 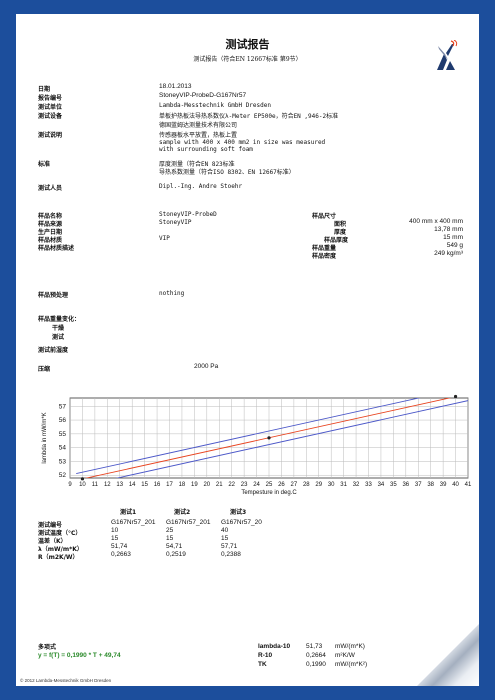 I want to click on area-label: 面积, so click(x=340, y=224).